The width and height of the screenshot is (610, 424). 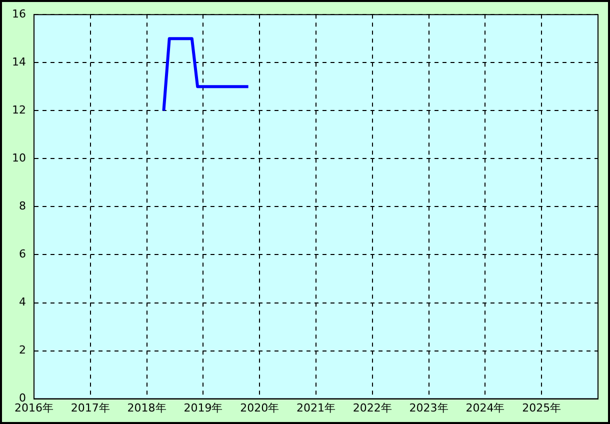 I want to click on x-tick-label: 2017年, so click(x=90, y=407).